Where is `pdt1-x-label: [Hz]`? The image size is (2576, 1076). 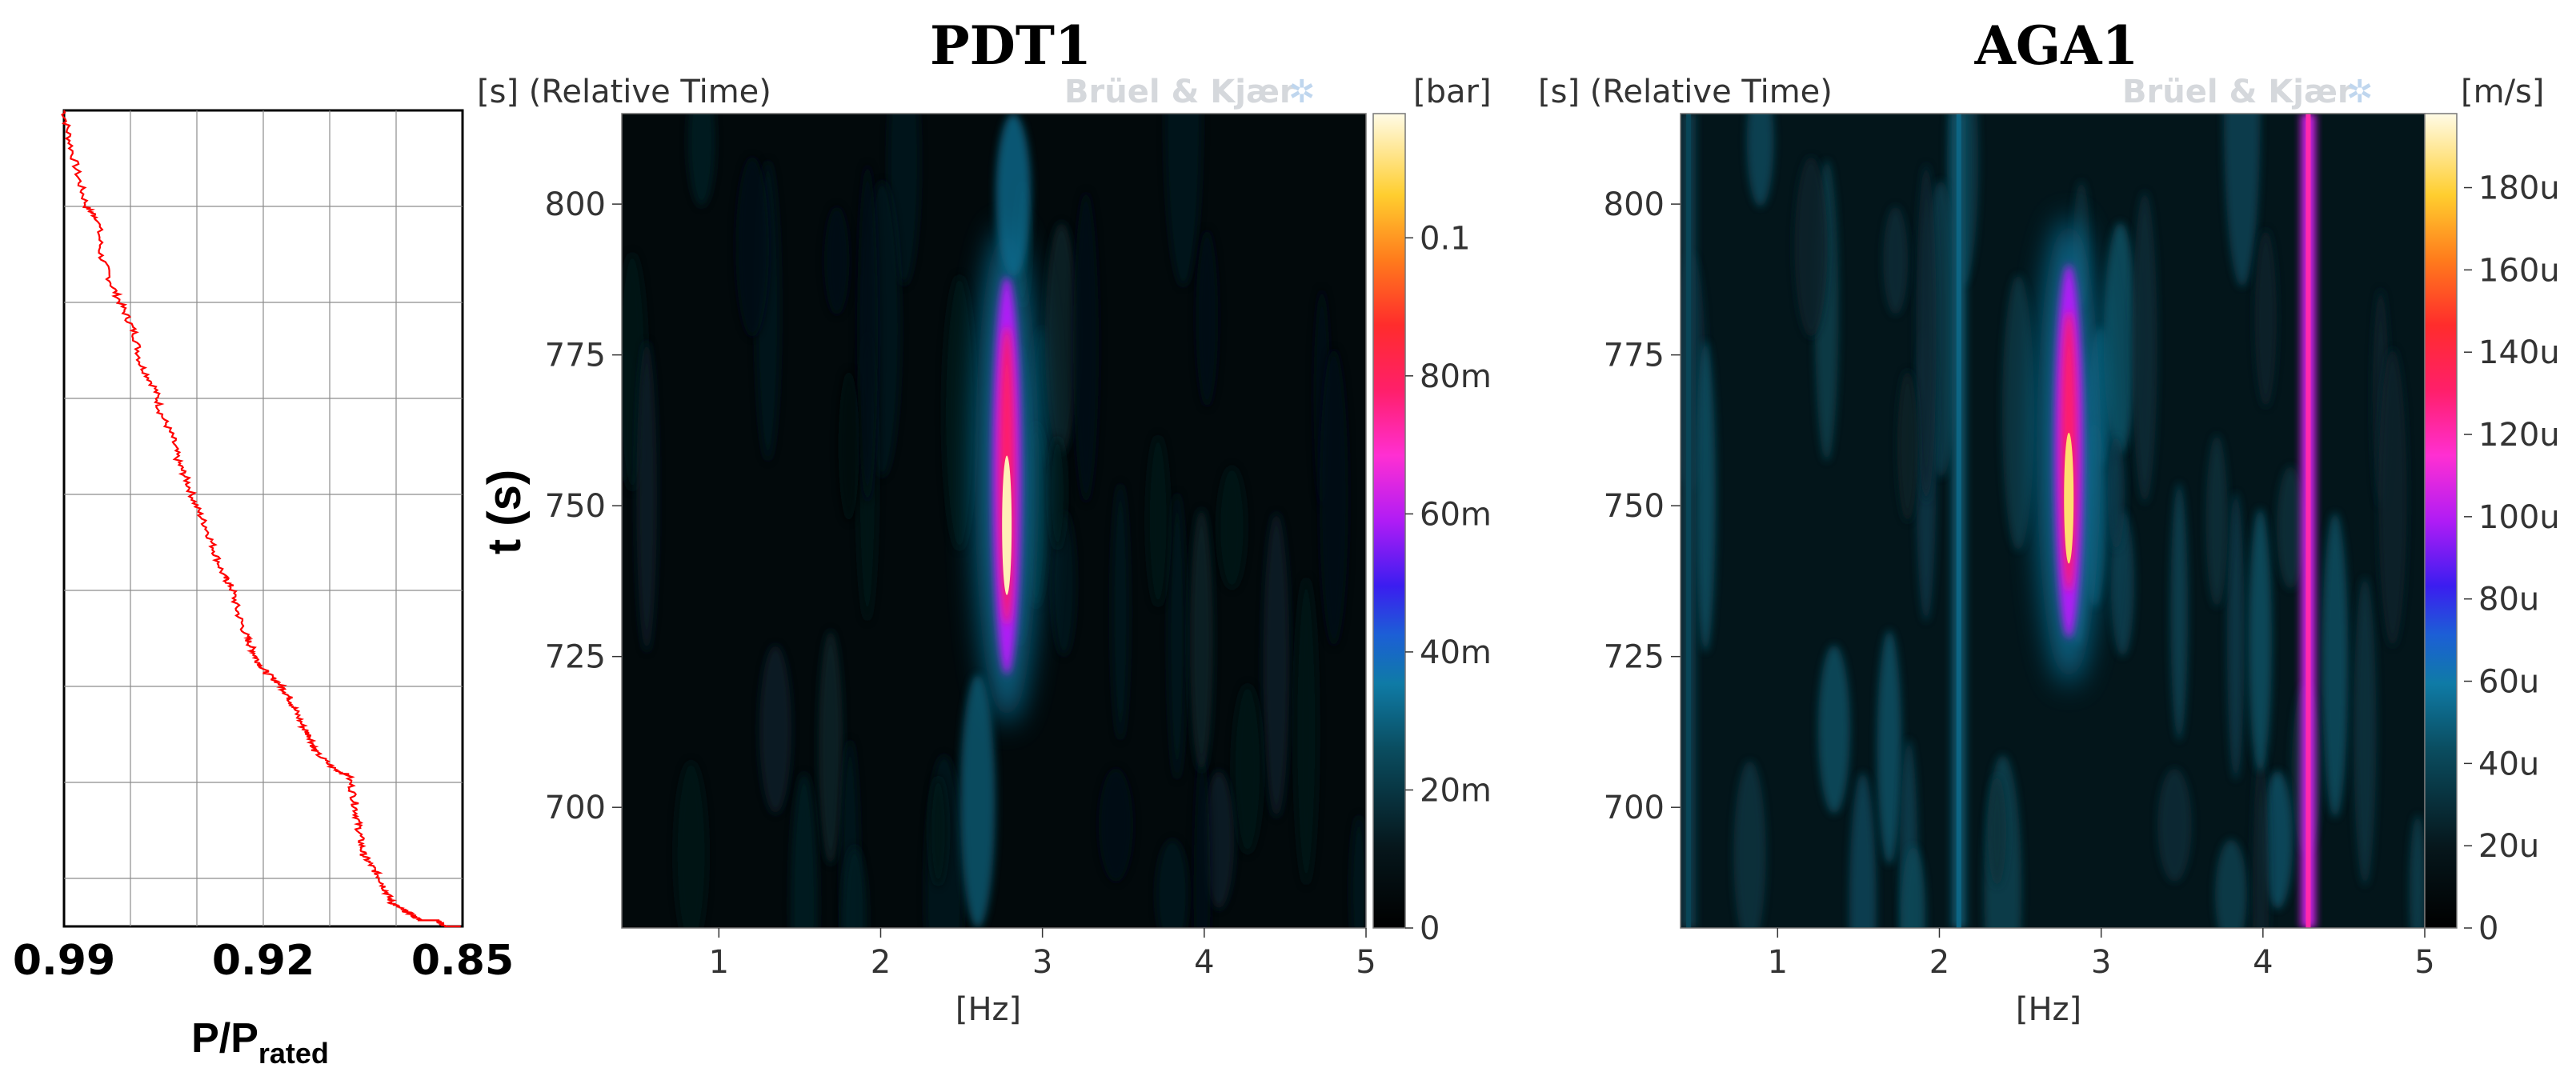 pdt1-x-label: [Hz] is located at coordinates (988, 1009).